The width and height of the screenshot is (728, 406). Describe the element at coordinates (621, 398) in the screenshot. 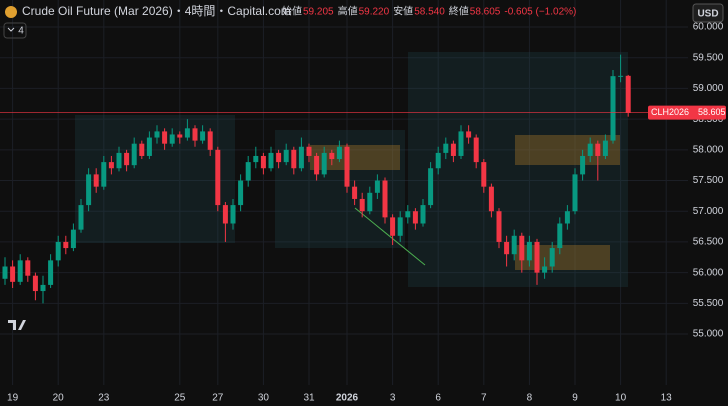

I see `x-tick-label: 10` at that location.